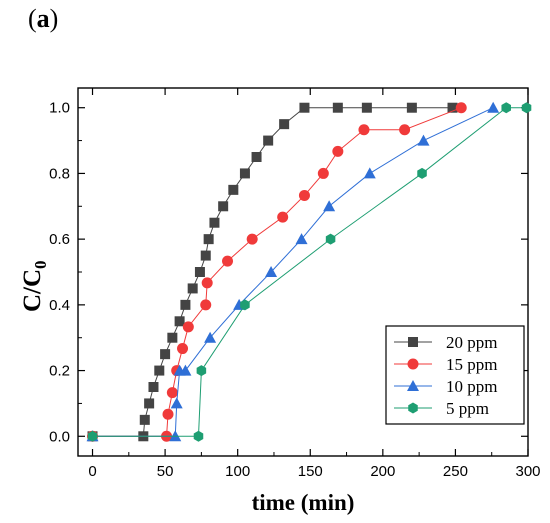 The image size is (550, 523). I want to click on legend: 20 ppm 15 ppm 10 ppm 5 ppm, so click(455, 375).